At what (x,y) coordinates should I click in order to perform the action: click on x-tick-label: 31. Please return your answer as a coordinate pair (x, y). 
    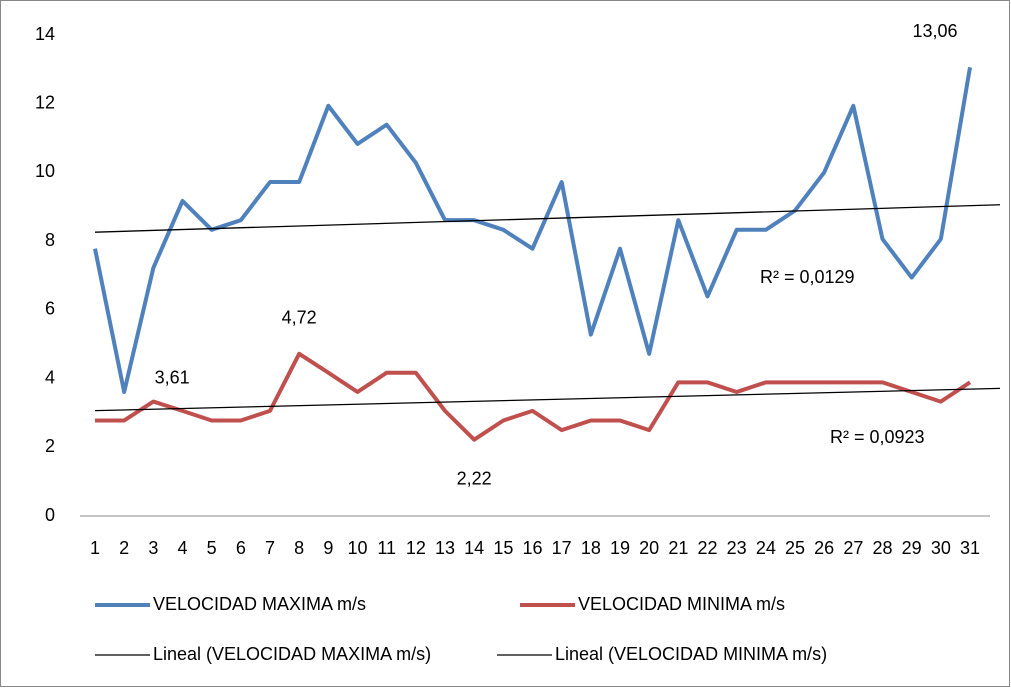
    Looking at the image, I should click on (970, 548).